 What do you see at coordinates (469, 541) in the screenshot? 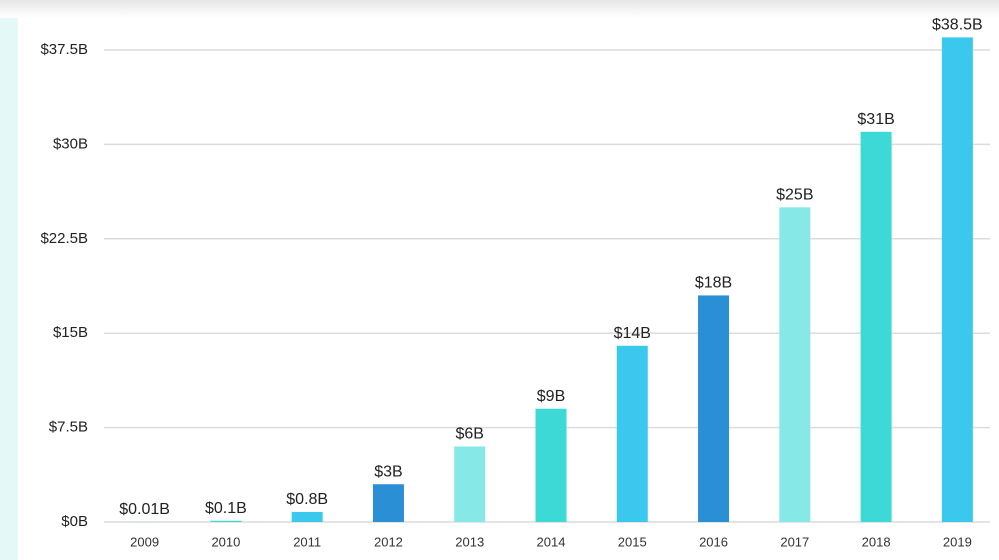
I see `x-tick-label: 2013` at bounding box center [469, 541].